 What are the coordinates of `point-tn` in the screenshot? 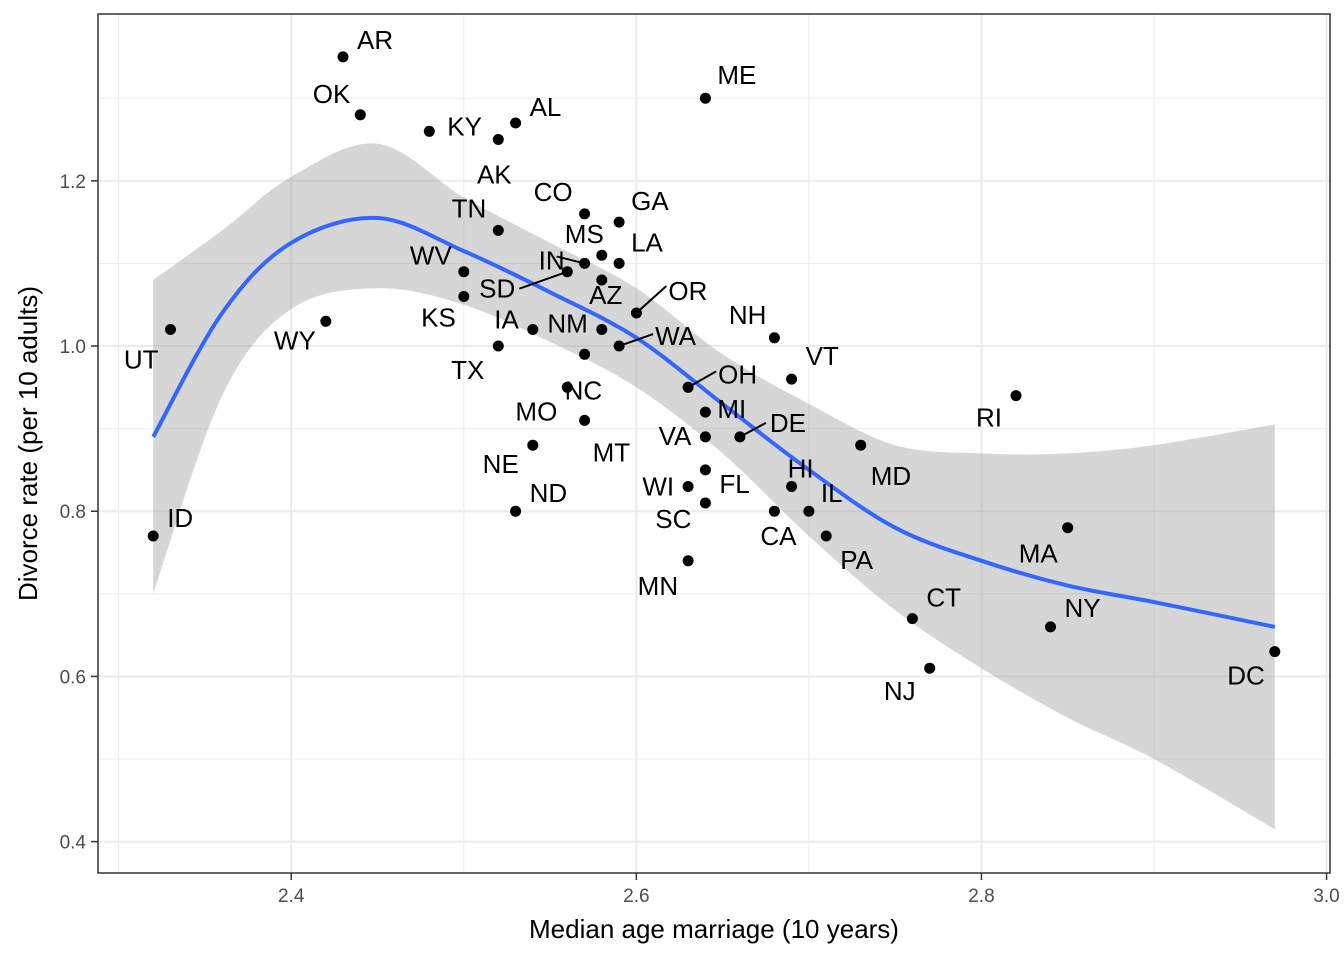 It's located at (498, 230).